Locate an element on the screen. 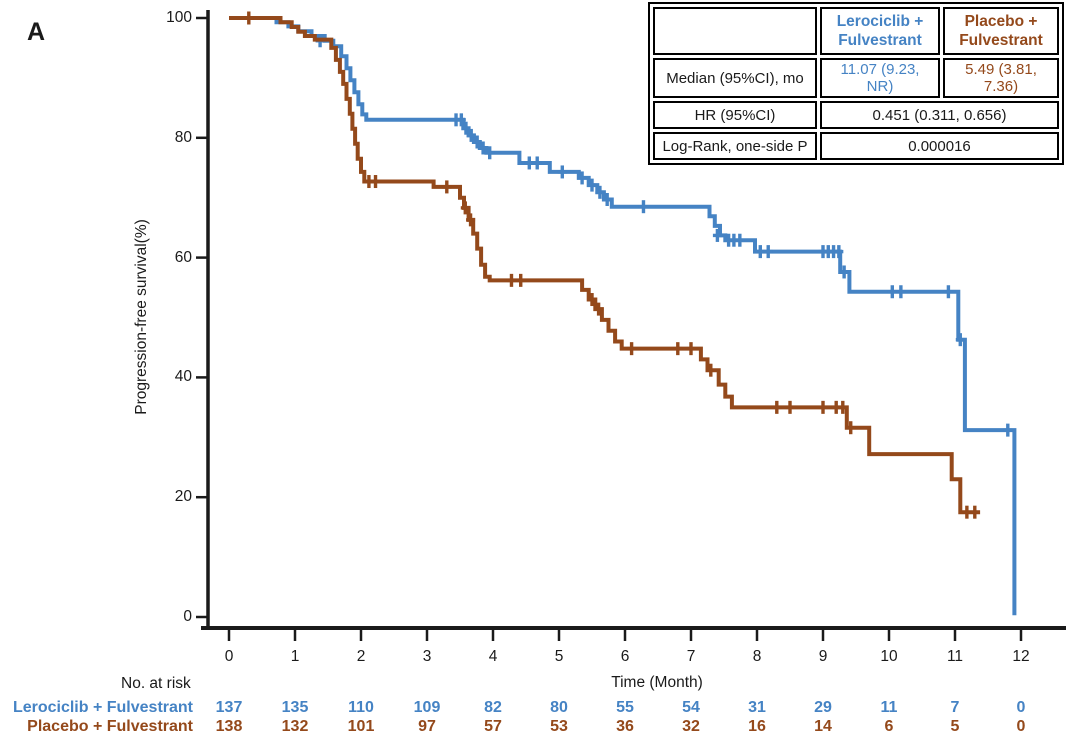  x-axis-title: Time (Month) is located at coordinates (657, 682).